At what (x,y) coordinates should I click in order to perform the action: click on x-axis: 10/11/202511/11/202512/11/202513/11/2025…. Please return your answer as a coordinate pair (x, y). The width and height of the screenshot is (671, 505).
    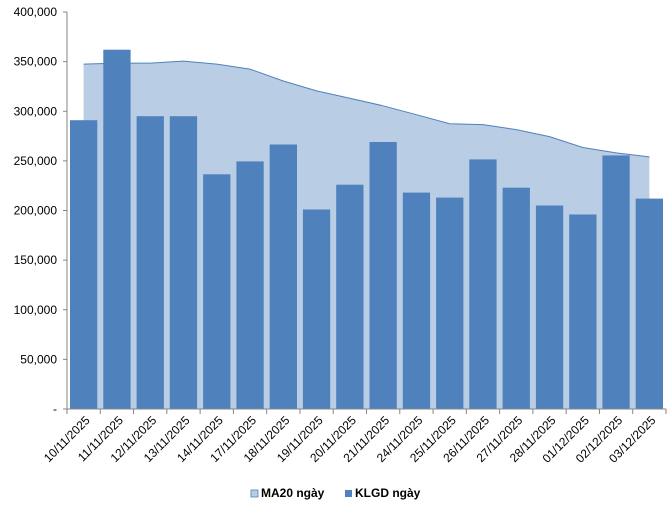
    Looking at the image, I should click on (354, 437).